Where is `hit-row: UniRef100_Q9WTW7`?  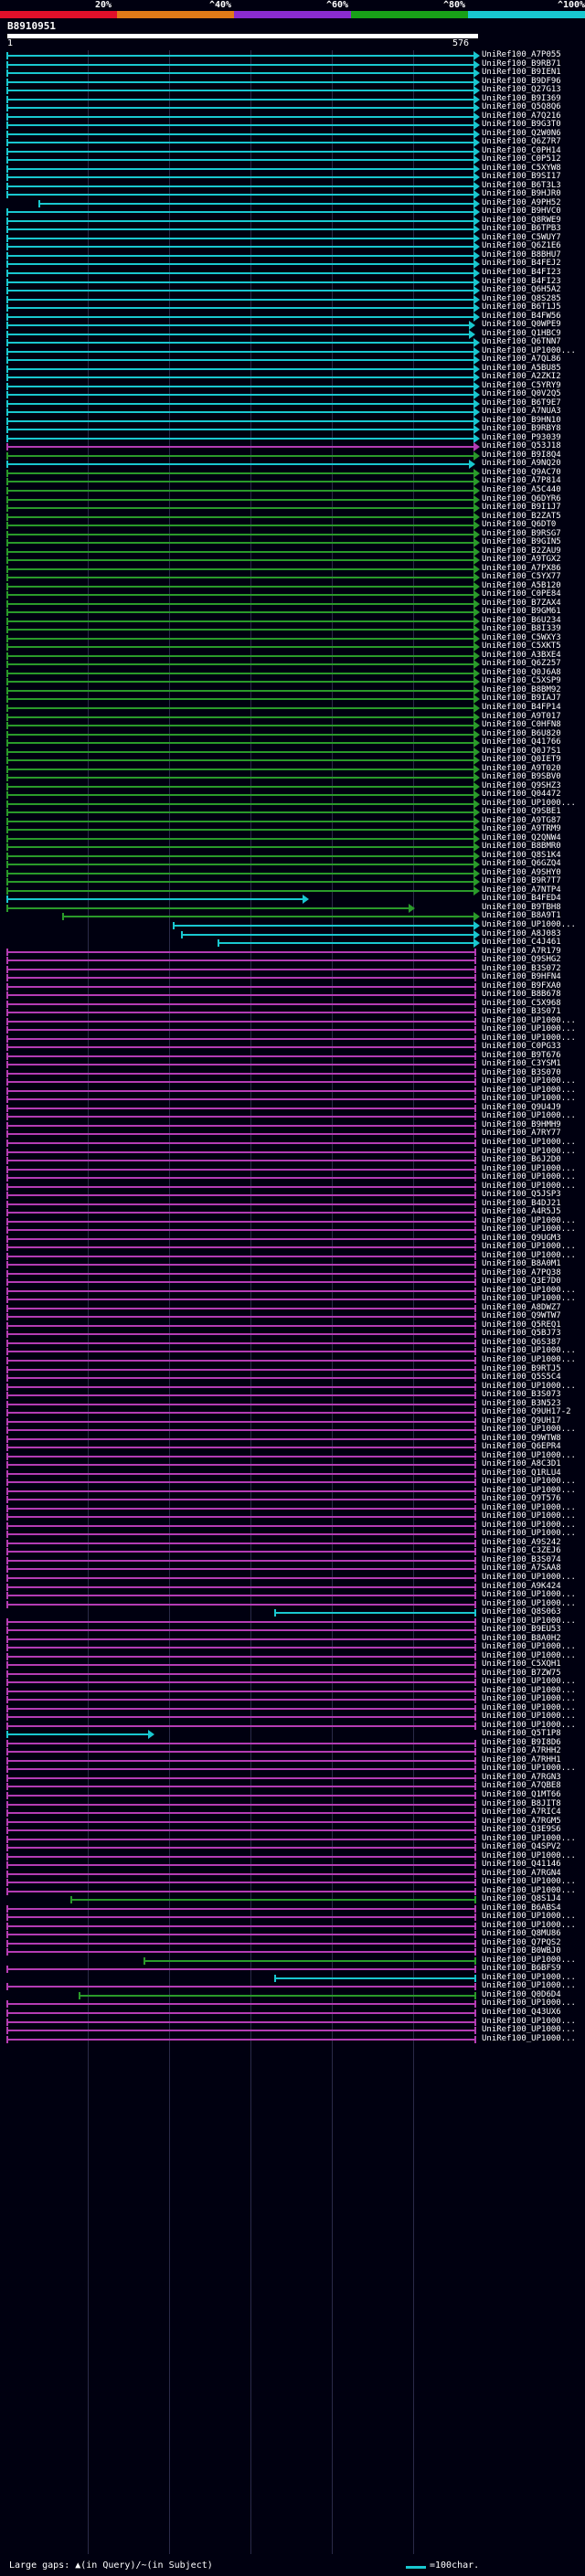
hit-row: UniRef100_Q9WTW7 is located at coordinates (293, 1316).